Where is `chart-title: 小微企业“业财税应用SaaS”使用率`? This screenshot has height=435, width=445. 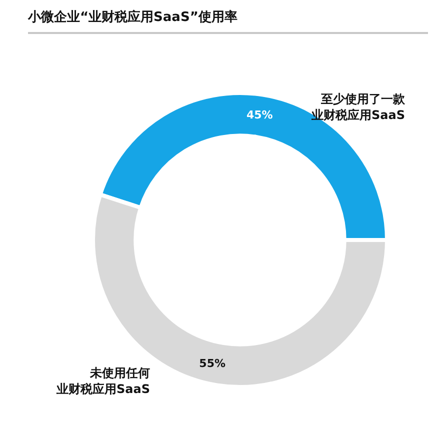
chart-title: 小微企业“业财税应用SaaS”使用率 is located at coordinates (228, 21).